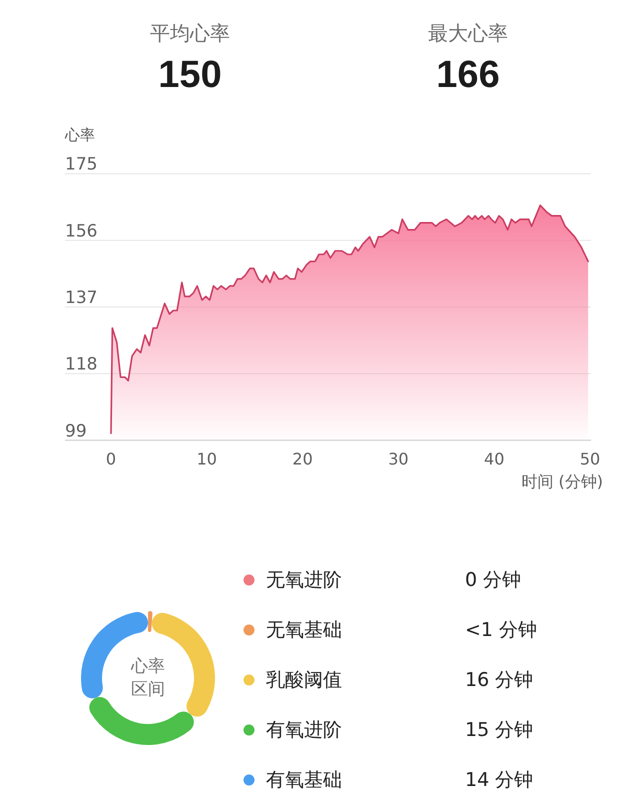  What do you see at coordinates (398, 459) in the screenshot?
I see `x-tick-label: 30` at bounding box center [398, 459].